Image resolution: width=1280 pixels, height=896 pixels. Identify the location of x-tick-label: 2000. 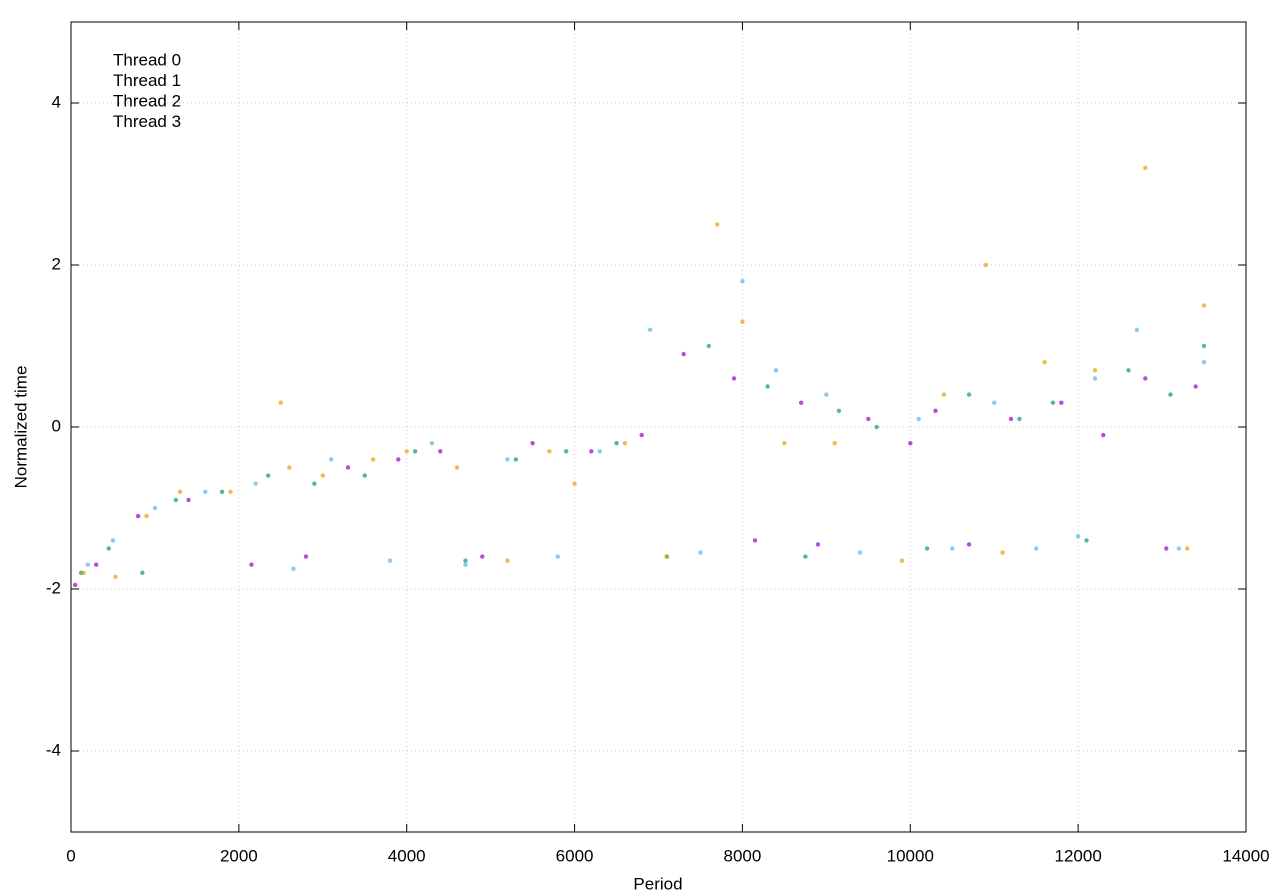
(239, 855).